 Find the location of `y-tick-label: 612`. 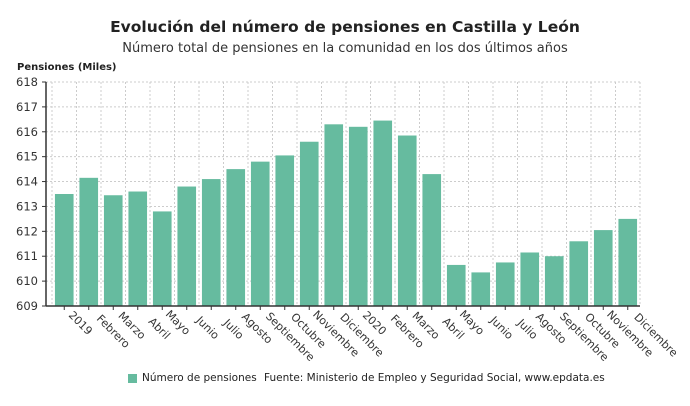

y-tick-label: 612 is located at coordinates (27, 231).